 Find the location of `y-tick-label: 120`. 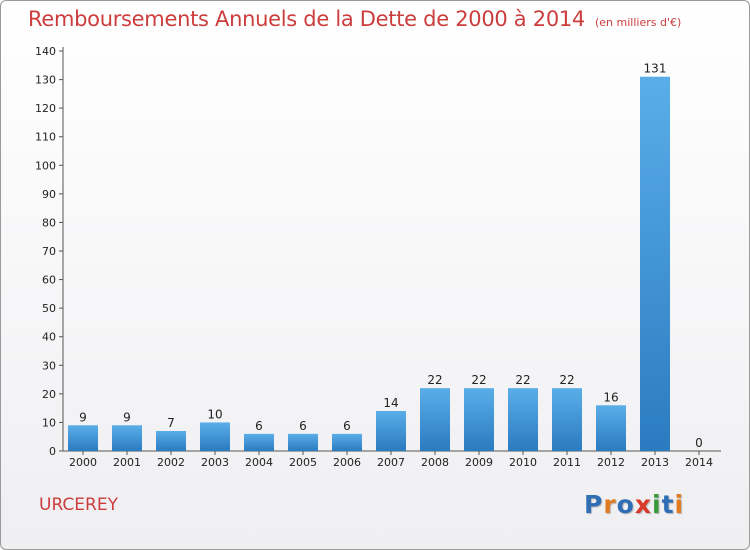

y-tick-label: 120 is located at coordinates (45, 108).